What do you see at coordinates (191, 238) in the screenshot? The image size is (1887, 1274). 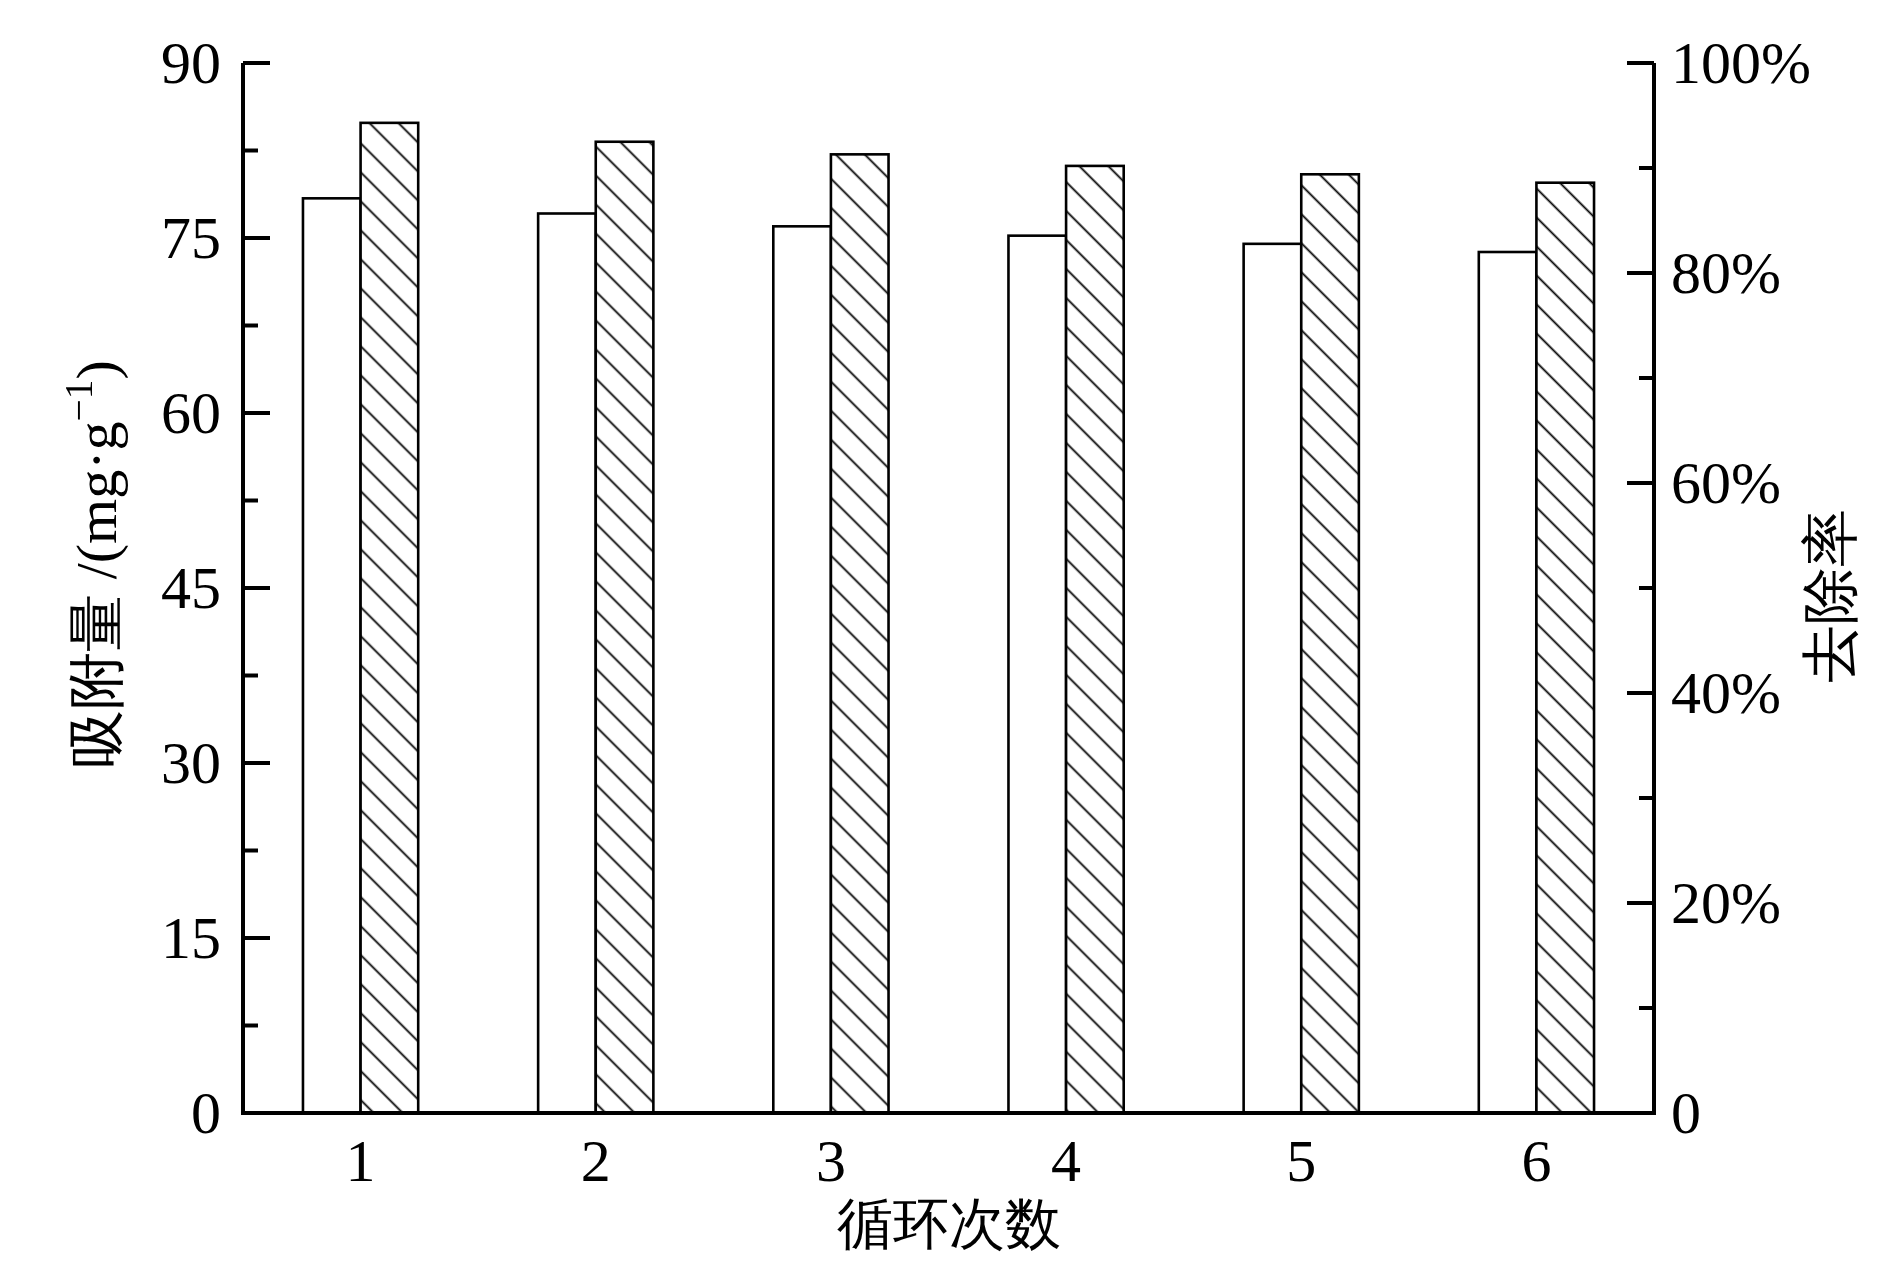 I see `ytick-label: 75` at bounding box center [191, 238].